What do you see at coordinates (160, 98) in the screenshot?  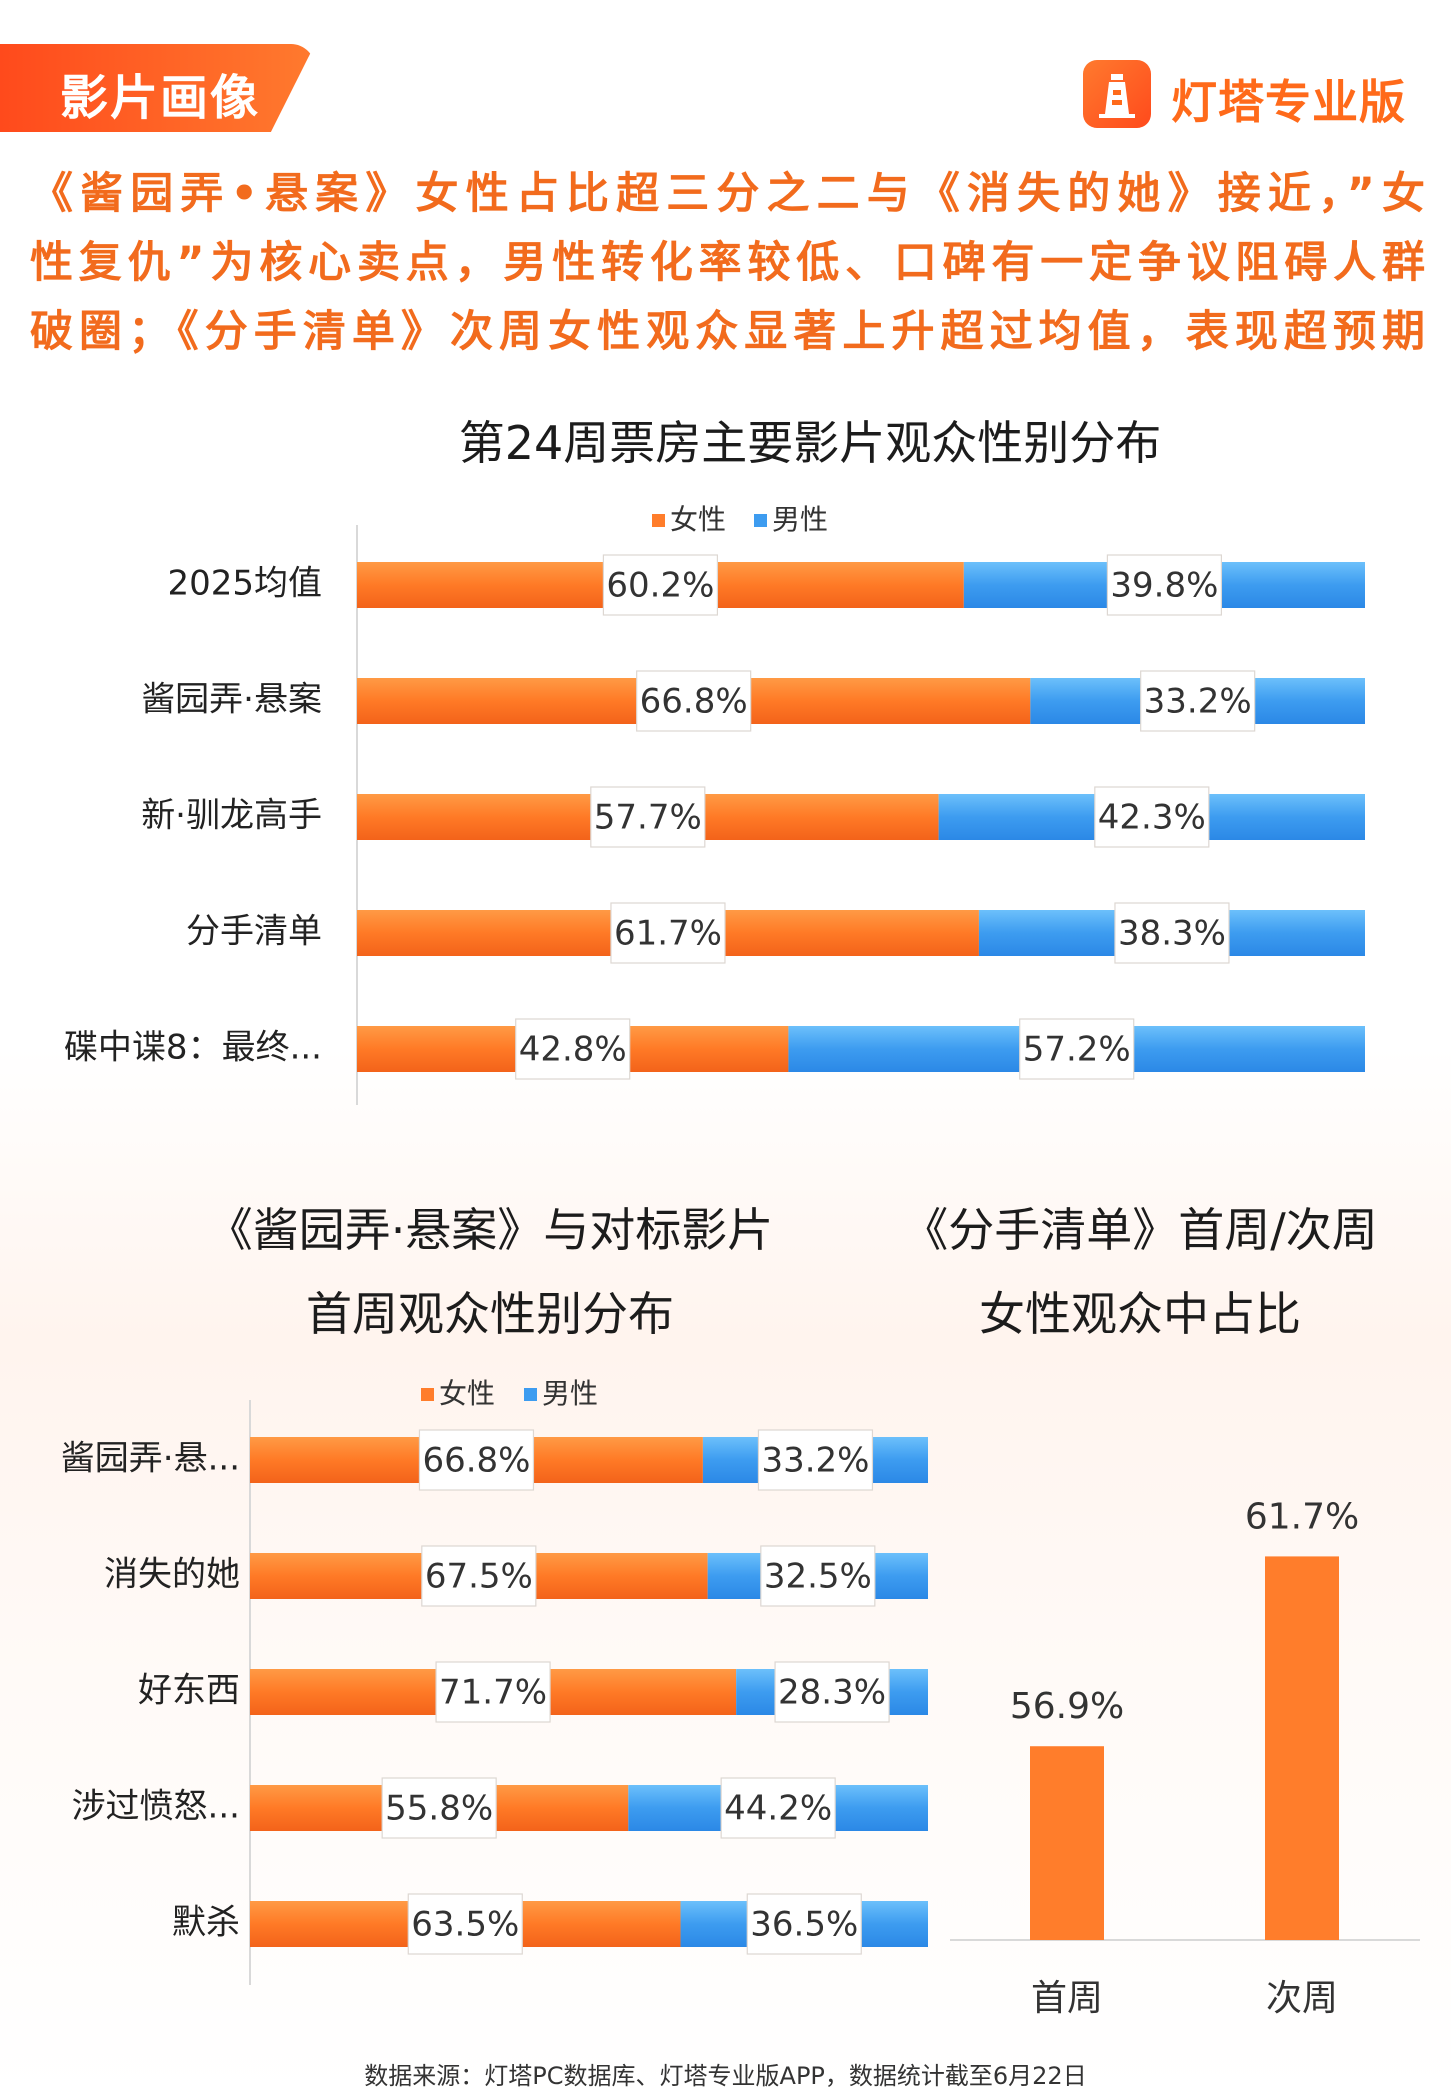 I see `section-tag-label: 影片画像` at bounding box center [160, 98].